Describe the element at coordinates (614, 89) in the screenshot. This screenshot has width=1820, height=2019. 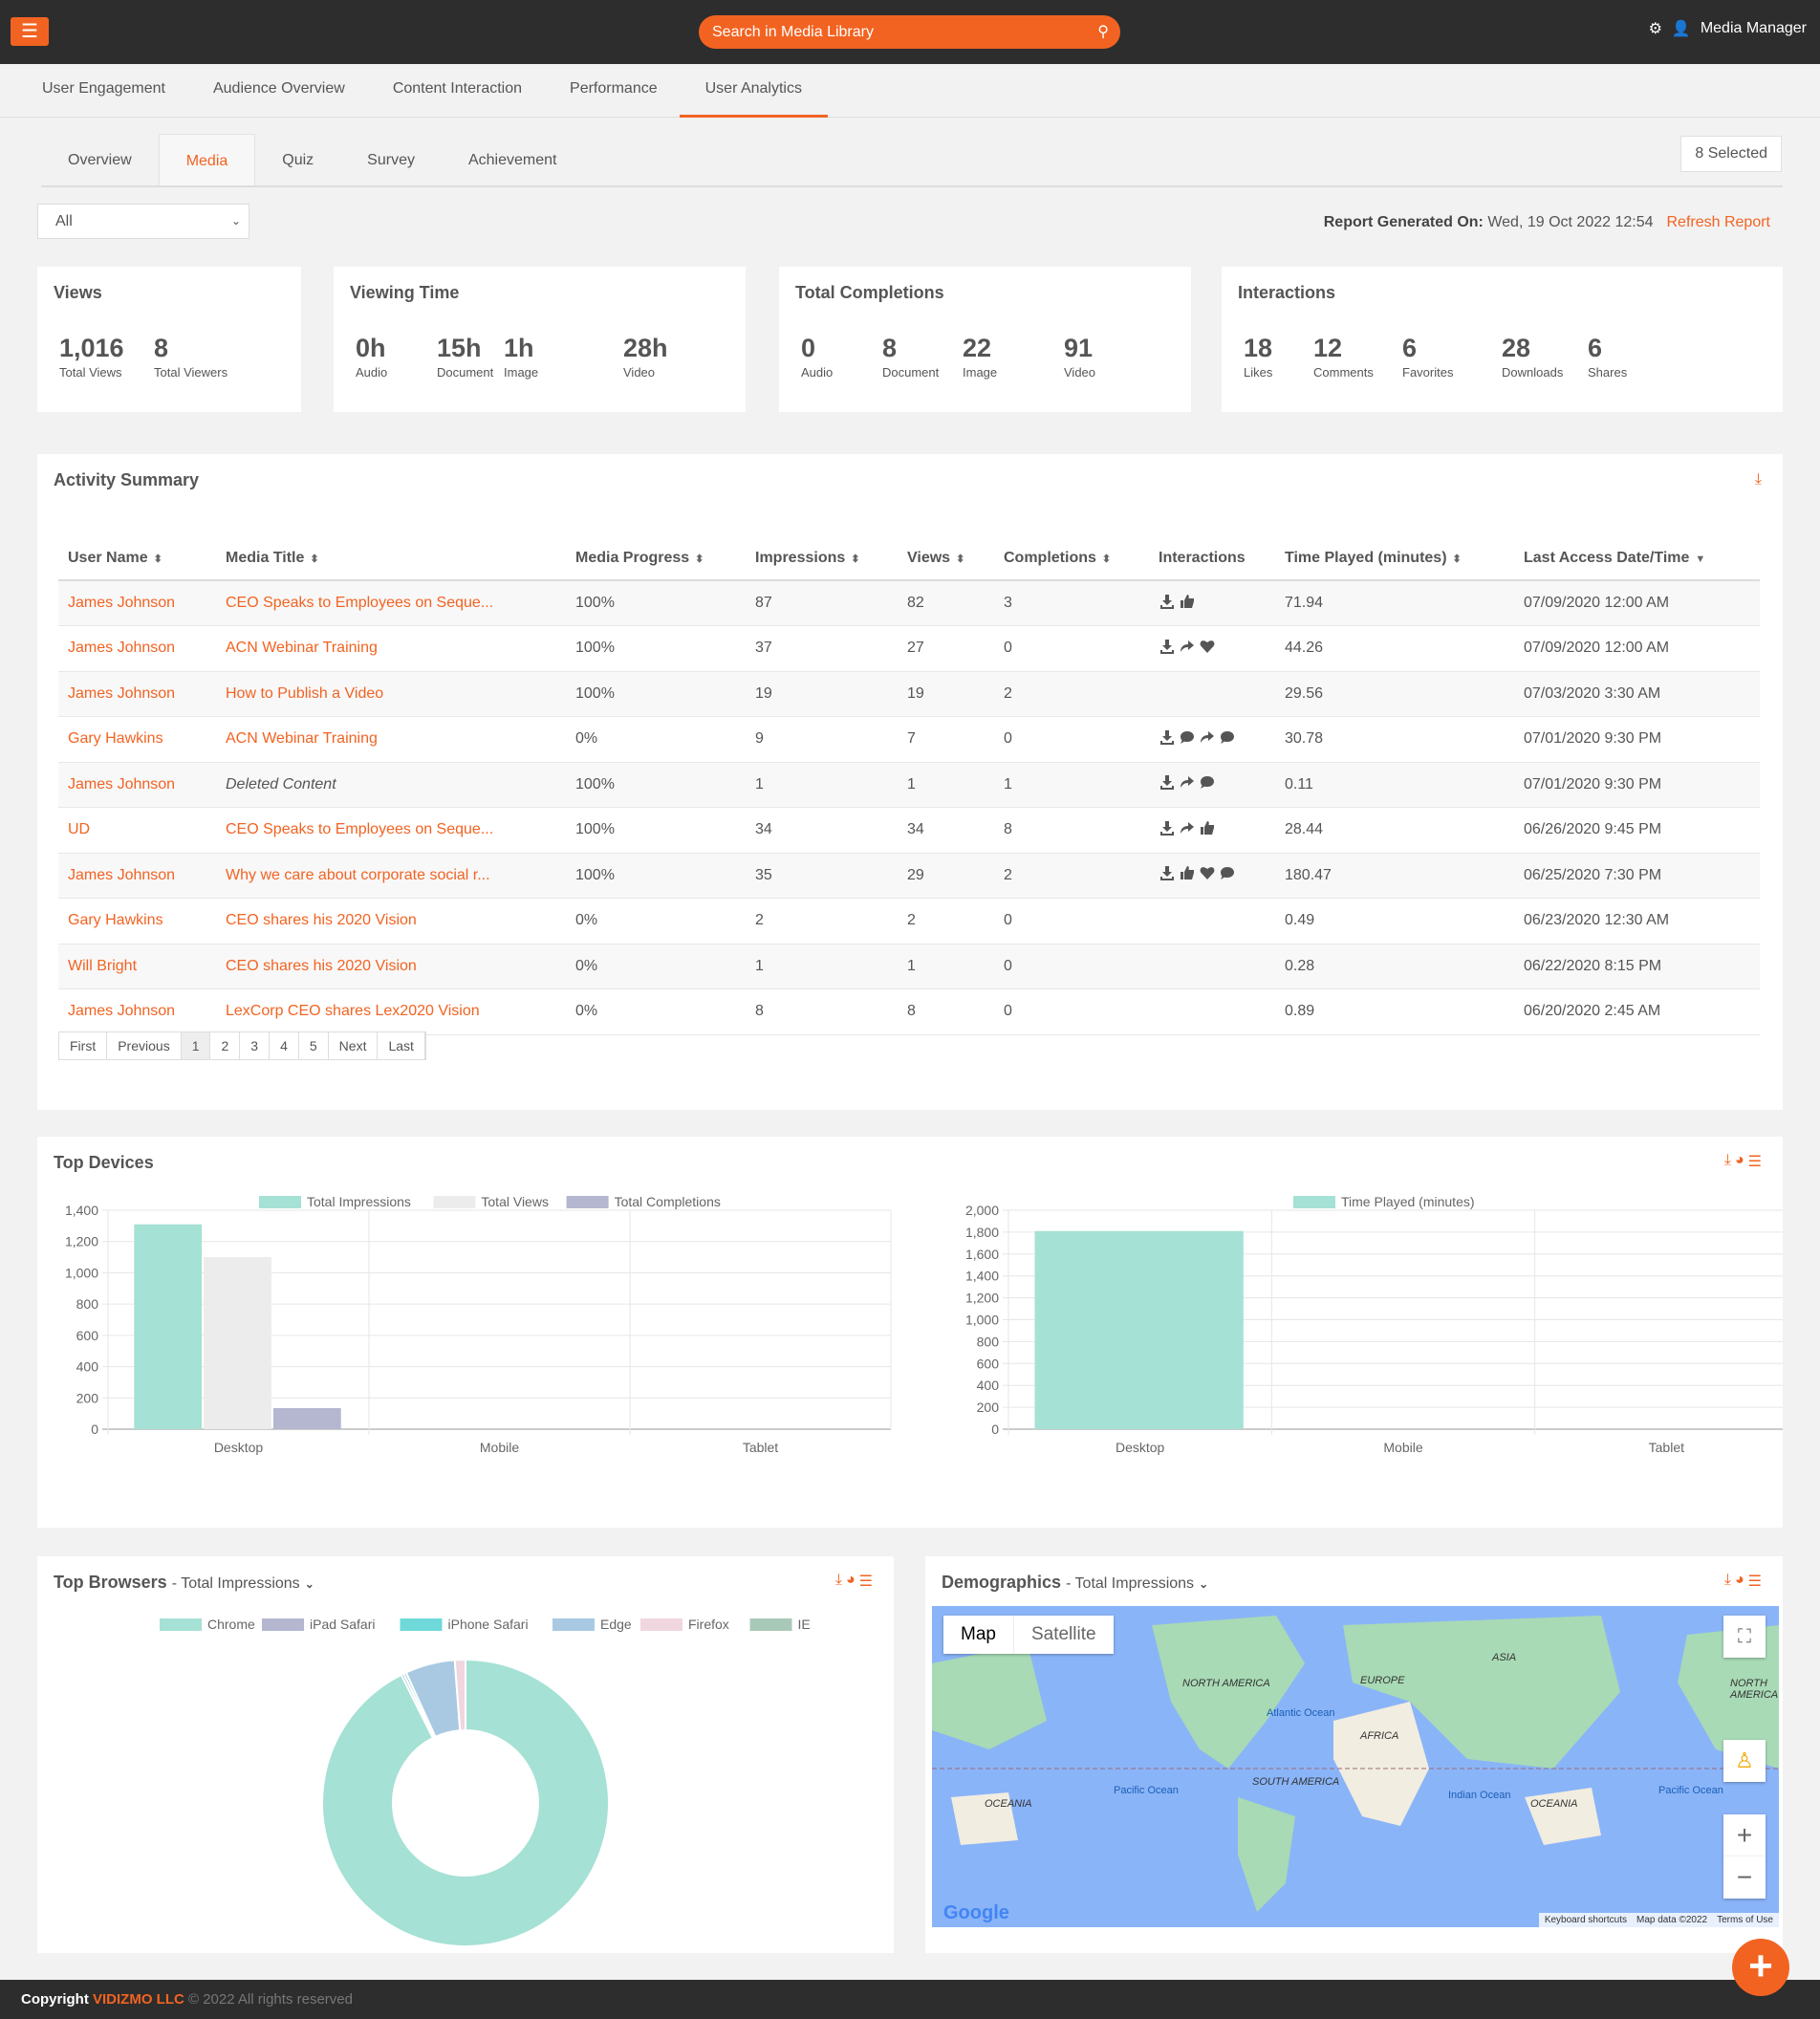
I see `tab-performance: Performance` at that location.